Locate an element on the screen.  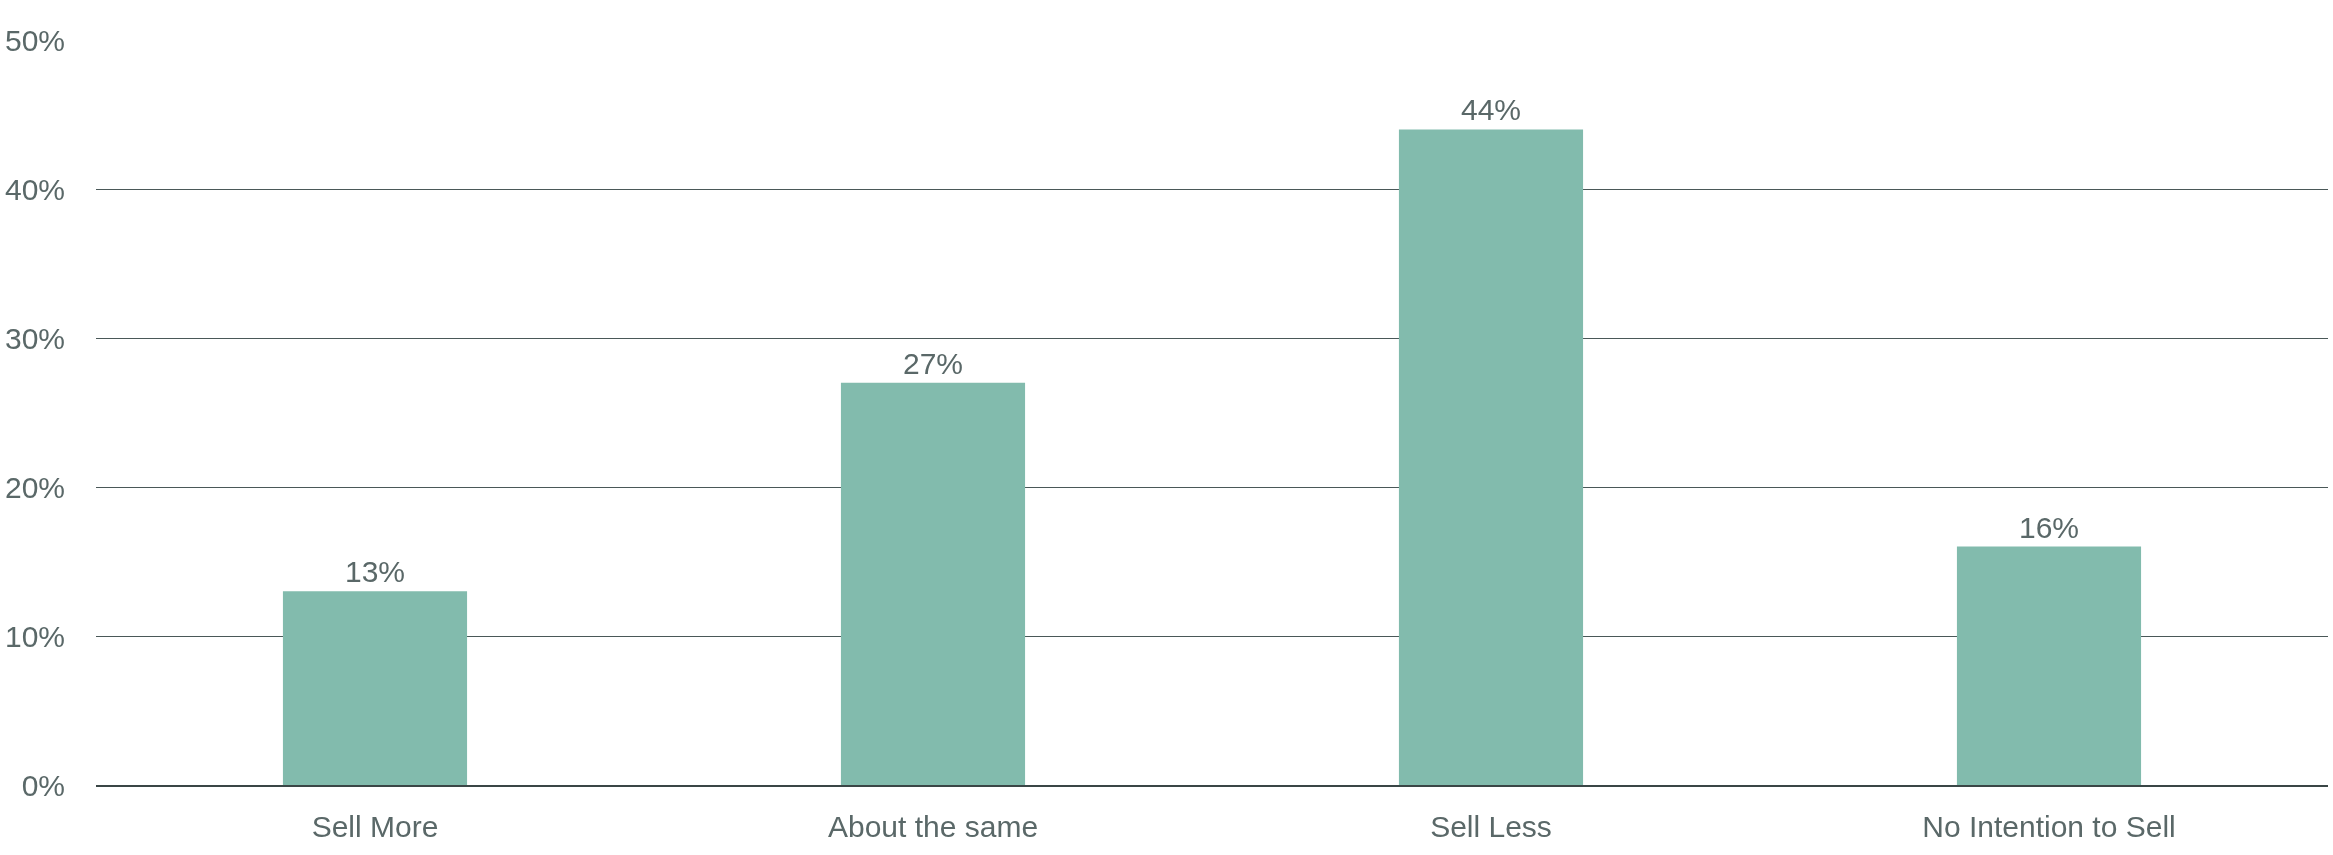
y-tick-label: 0% is located at coordinates (43, 785).